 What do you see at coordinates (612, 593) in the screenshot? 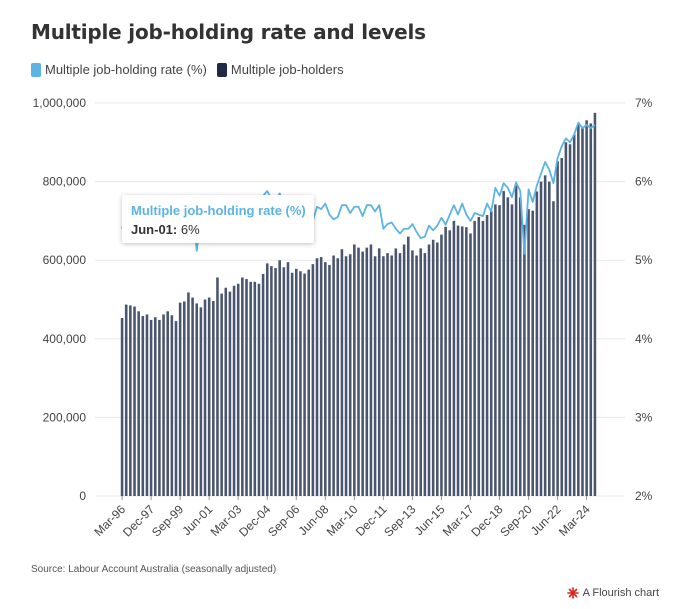
I see `flourish-credit: A Flourish chart` at bounding box center [612, 593].